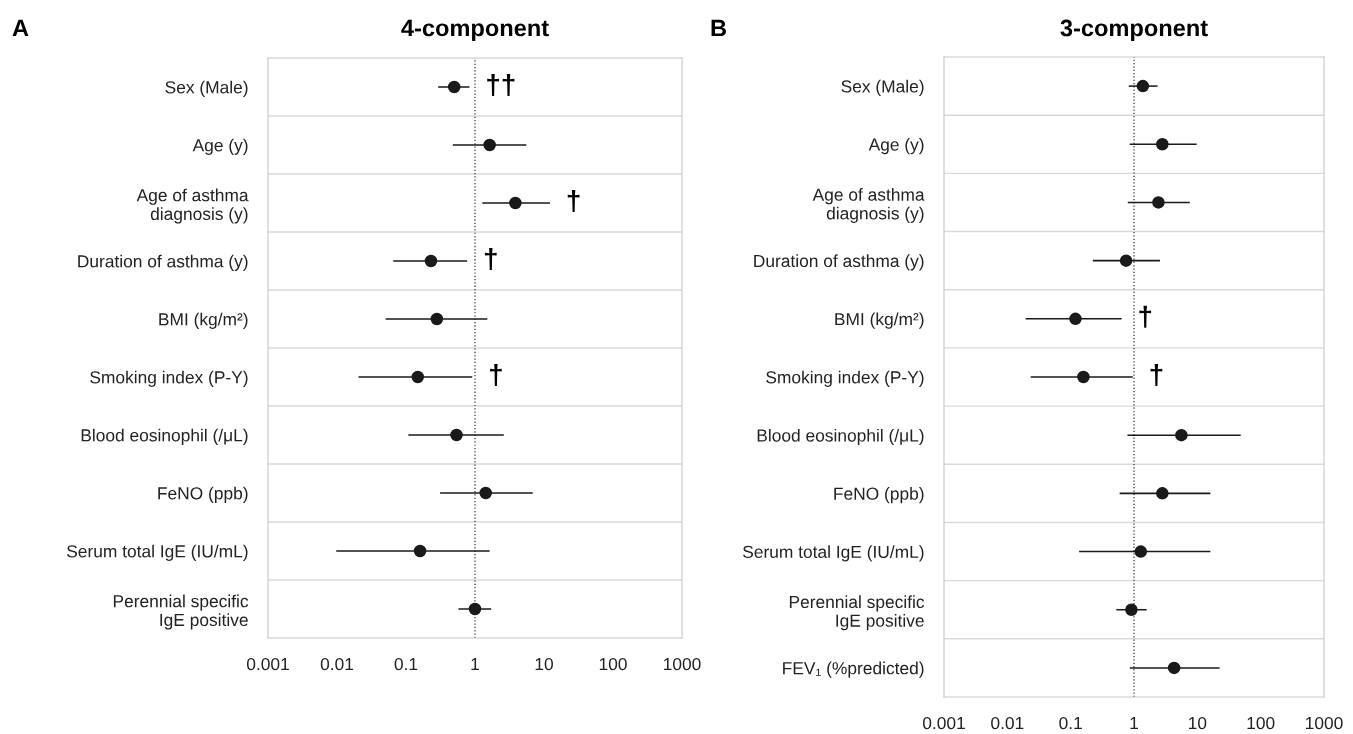  What do you see at coordinates (1134, 30) in the screenshot?
I see `chart-title: 3-component` at bounding box center [1134, 30].